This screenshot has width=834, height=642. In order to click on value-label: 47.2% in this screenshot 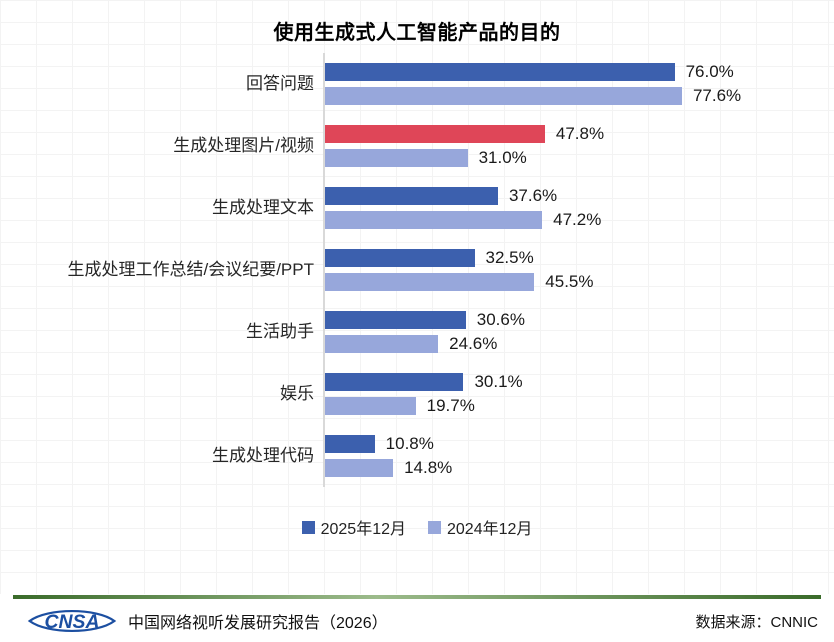, I will do `click(577, 219)`.